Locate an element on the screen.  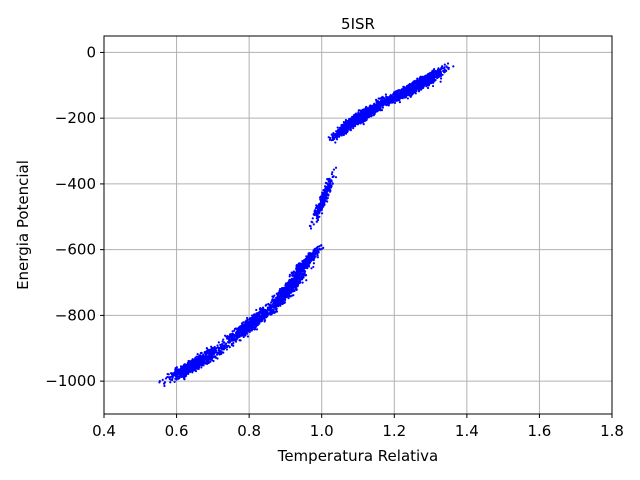
y-tick-label: −200 is located at coordinates (75, 118).